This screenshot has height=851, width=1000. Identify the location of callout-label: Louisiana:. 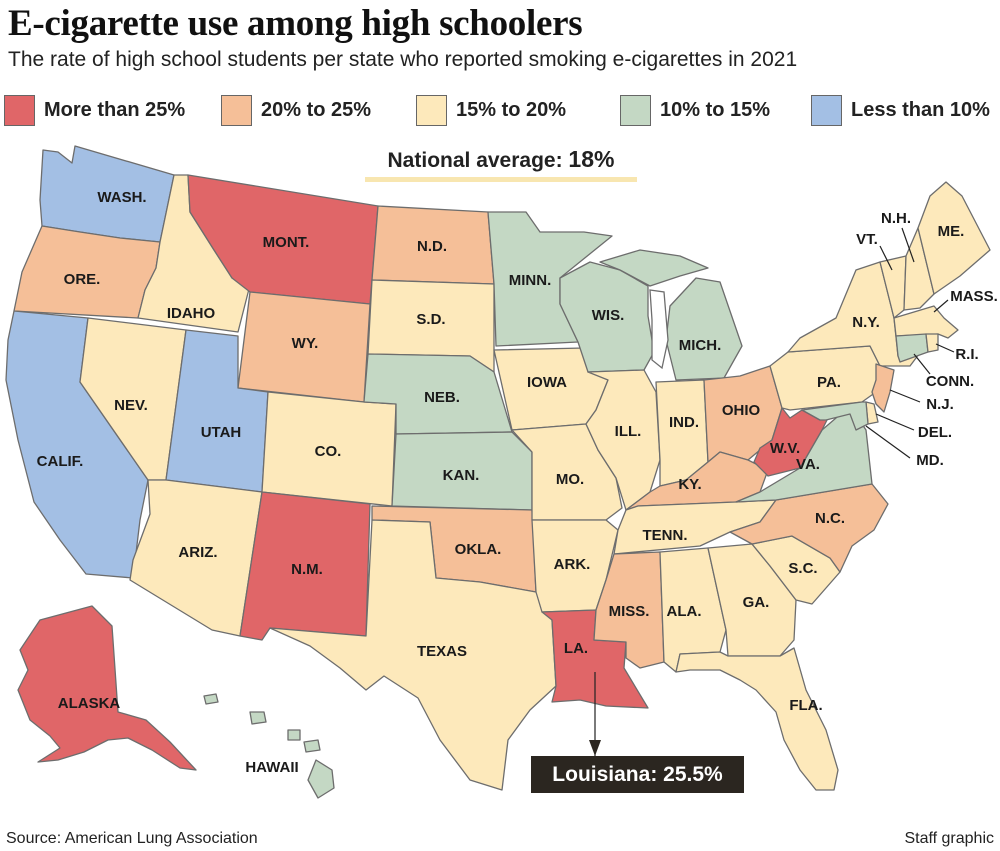
(605, 774).